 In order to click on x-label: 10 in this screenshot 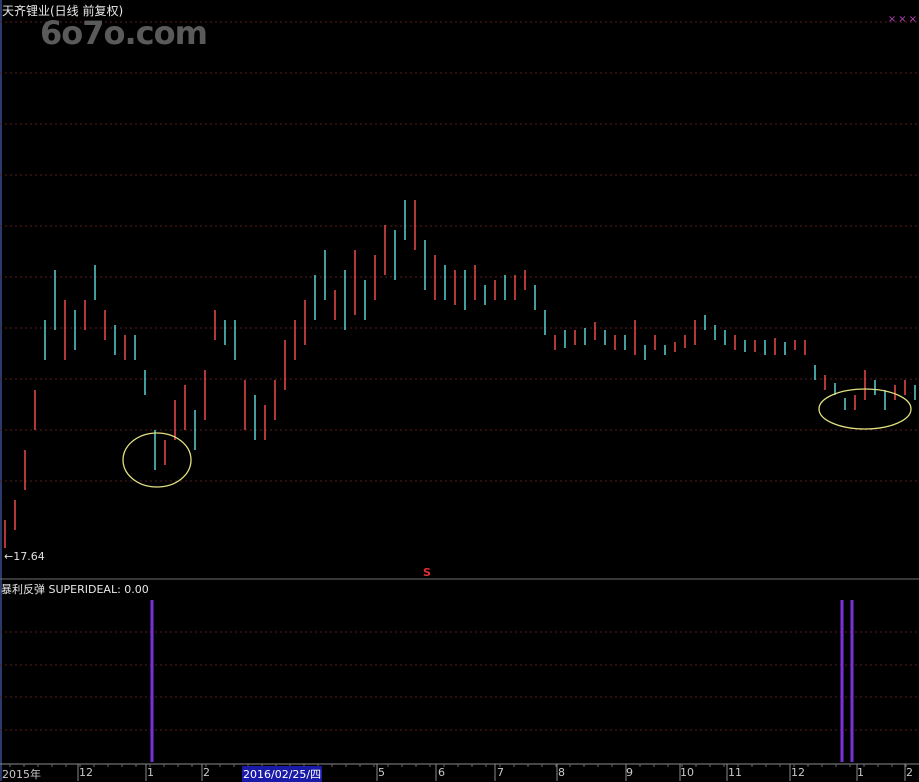, I will do `click(687, 772)`.